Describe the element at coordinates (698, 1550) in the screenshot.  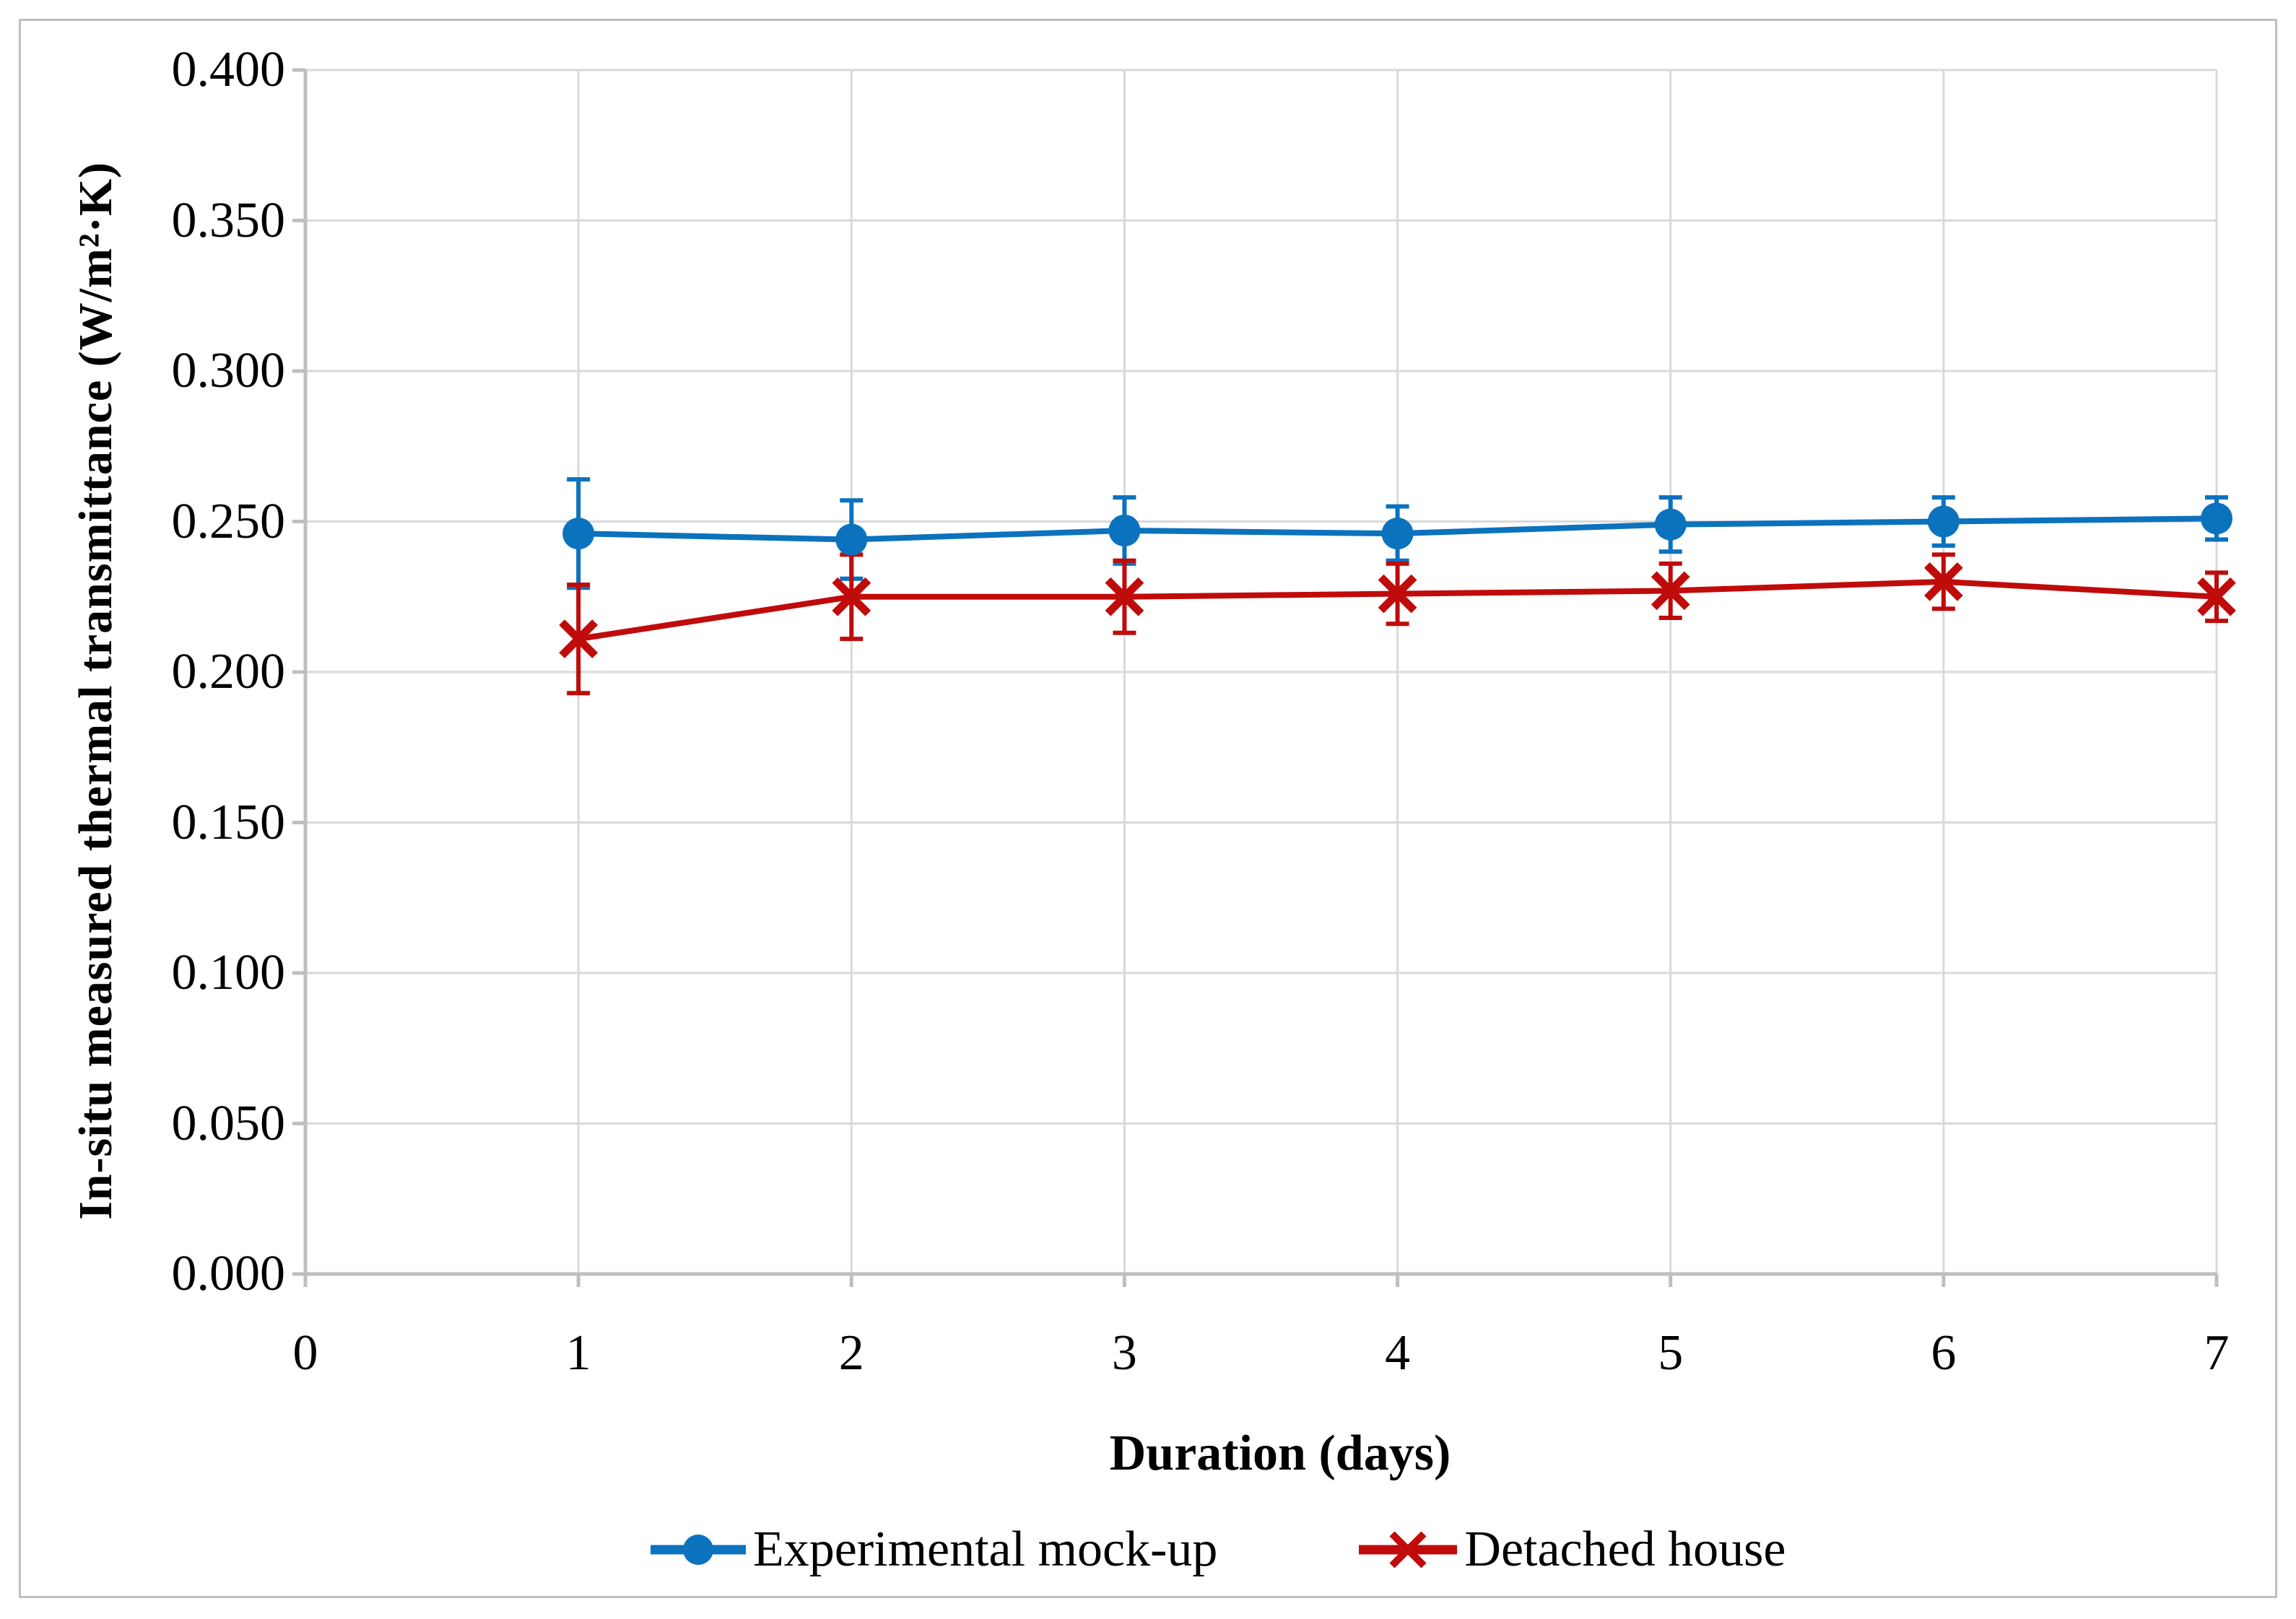
I see `legend-marker-circle-icon` at that location.